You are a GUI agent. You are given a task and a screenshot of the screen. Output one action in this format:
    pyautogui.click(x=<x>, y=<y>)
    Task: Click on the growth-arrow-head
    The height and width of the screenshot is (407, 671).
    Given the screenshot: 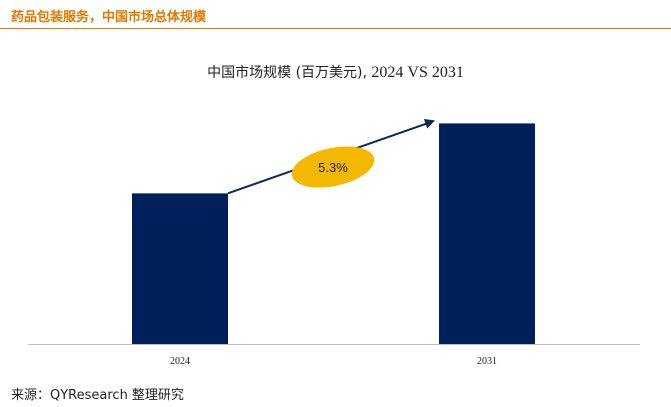 What is the action you would take?
    pyautogui.click(x=429, y=124)
    